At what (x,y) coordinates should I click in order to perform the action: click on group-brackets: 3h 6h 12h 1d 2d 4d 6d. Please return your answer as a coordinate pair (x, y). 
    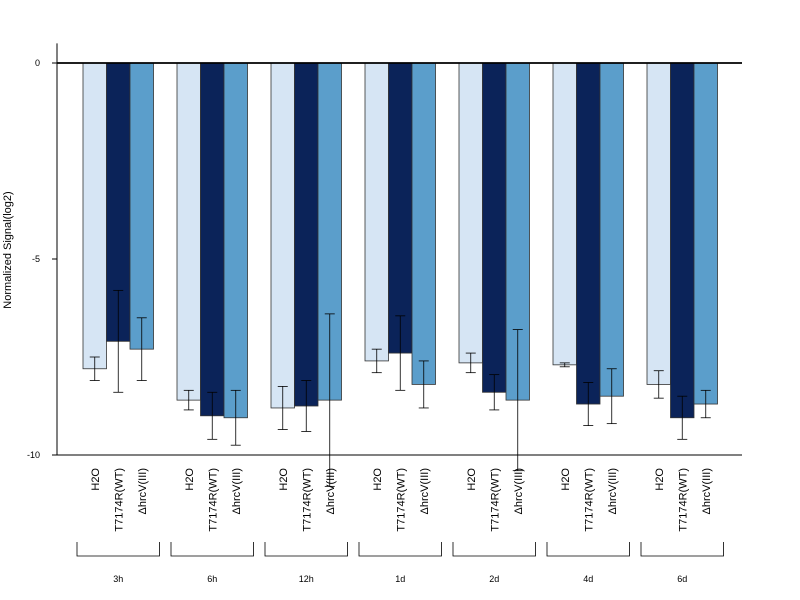
    Looking at the image, I should click on (400, 563).